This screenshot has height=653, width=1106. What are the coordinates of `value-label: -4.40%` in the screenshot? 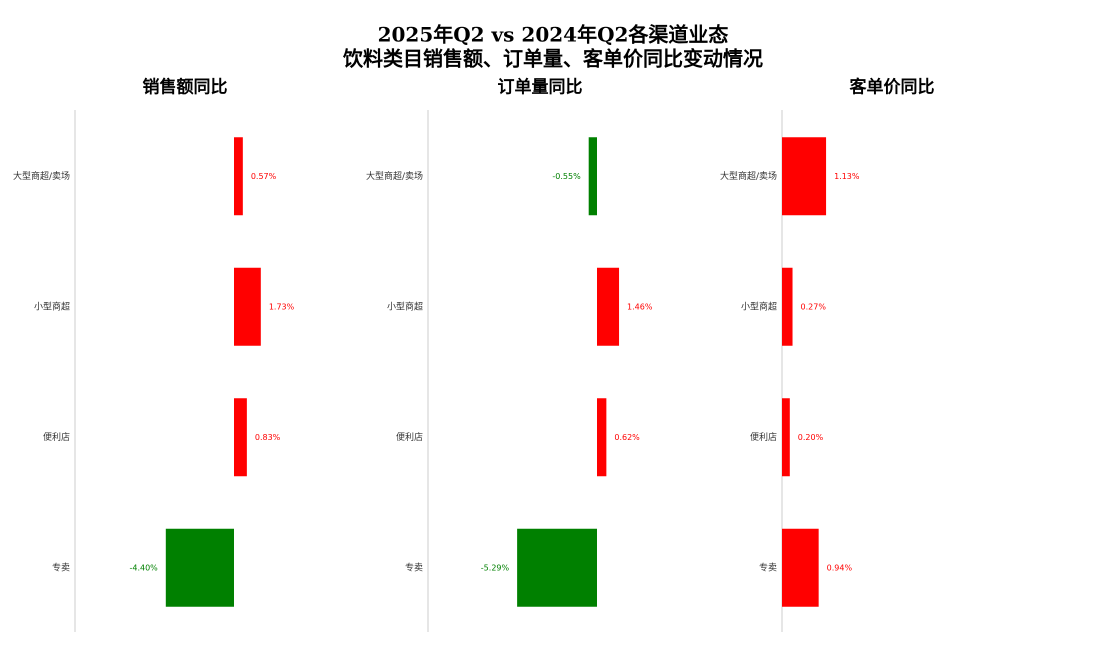 It's located at (143, 567).